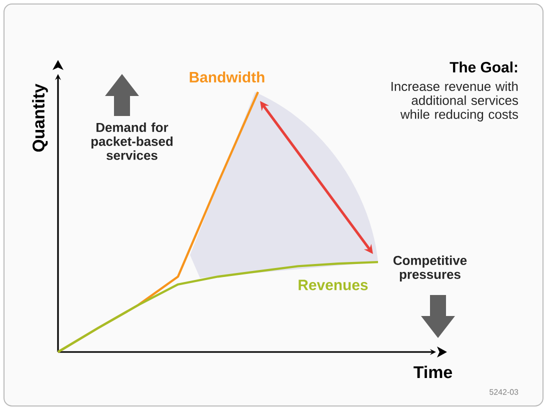 The width and height of the screenshot is (547, 410). Describe the element at coordinates (455, 102) in the screenshot. I see `annotation: Increase revenue with additional services while reducing costs` at that location.